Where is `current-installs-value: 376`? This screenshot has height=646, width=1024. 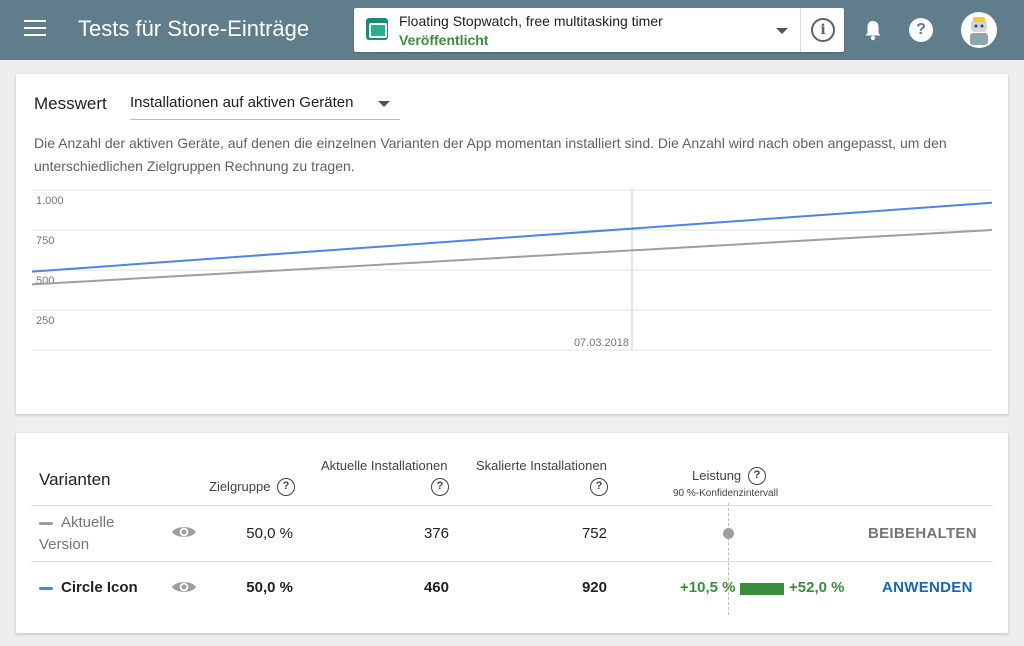
current-installs-value: 376 is located at coordinates (436, 533).